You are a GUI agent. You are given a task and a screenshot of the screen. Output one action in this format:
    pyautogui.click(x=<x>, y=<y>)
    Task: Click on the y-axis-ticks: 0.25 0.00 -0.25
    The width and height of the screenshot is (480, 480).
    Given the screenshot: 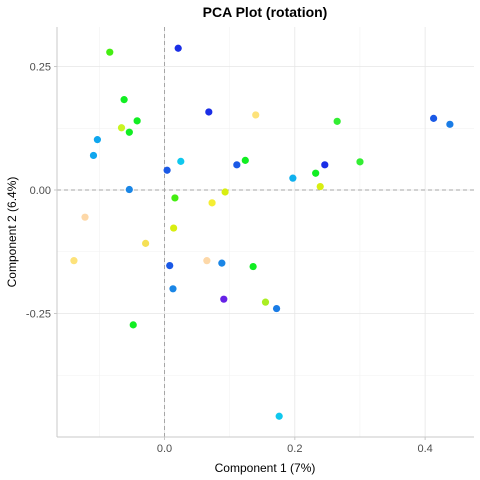 What is the action you would take?
    pyautogui.click(x=41, y=191)
    